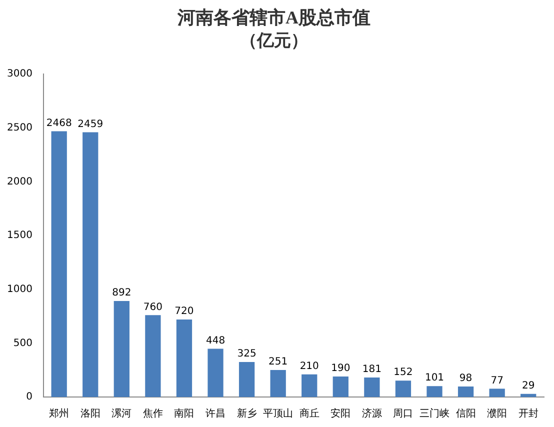 The height and width of the screenshot is (427, 554). Describe the element at coordinates (309, 414) in the screenshot. I see `x-tick-label: 商丘` at that location.